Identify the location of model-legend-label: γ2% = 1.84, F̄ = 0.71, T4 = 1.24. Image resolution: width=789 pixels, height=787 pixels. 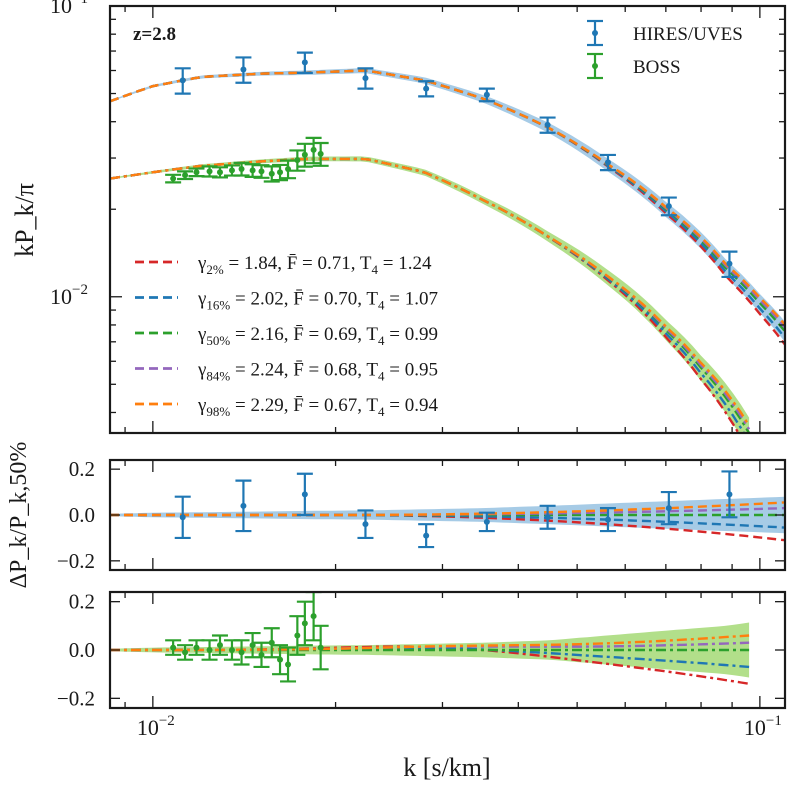
(314, 265).